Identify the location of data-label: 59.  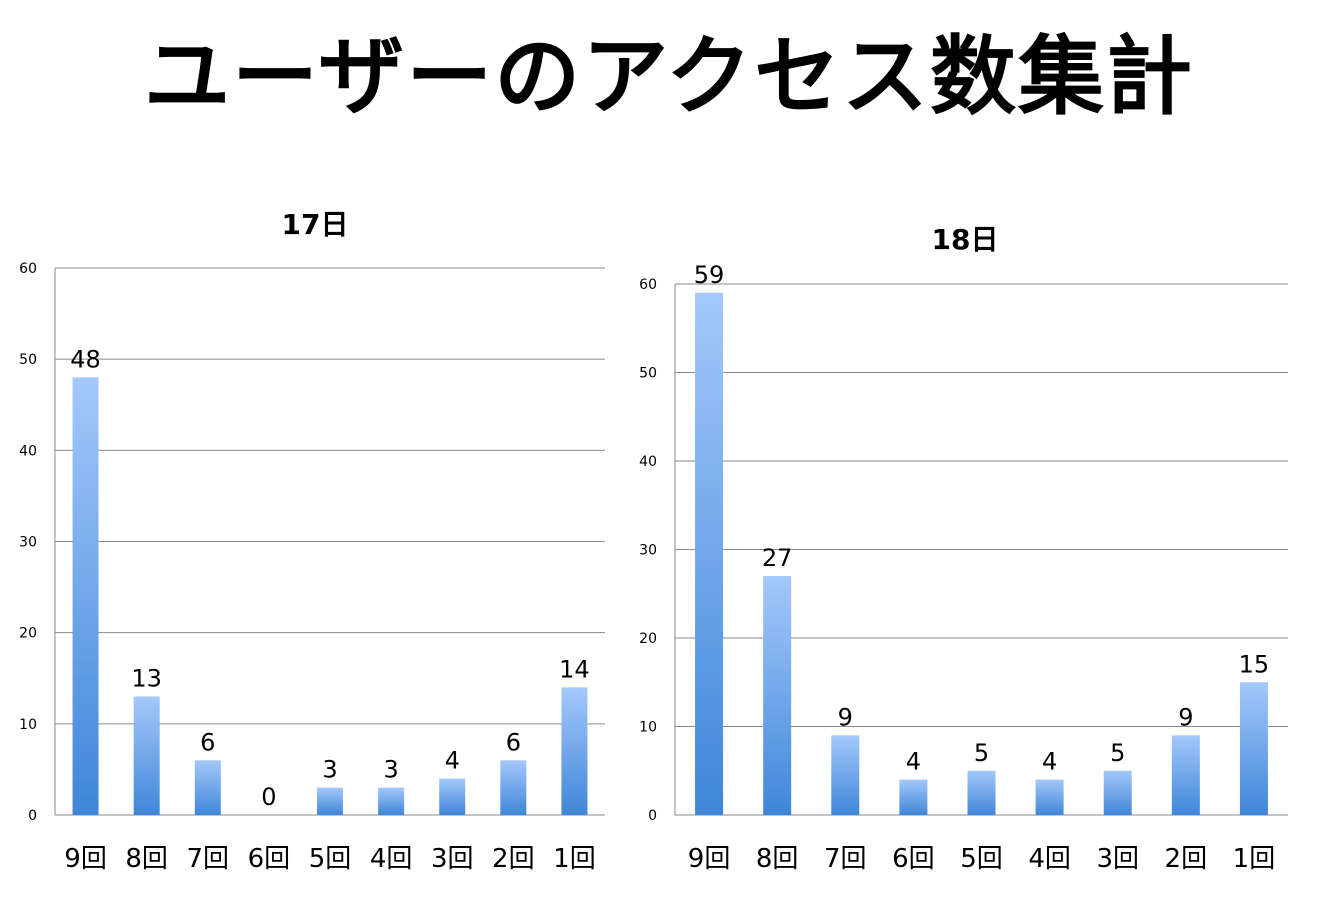
(709, 275).